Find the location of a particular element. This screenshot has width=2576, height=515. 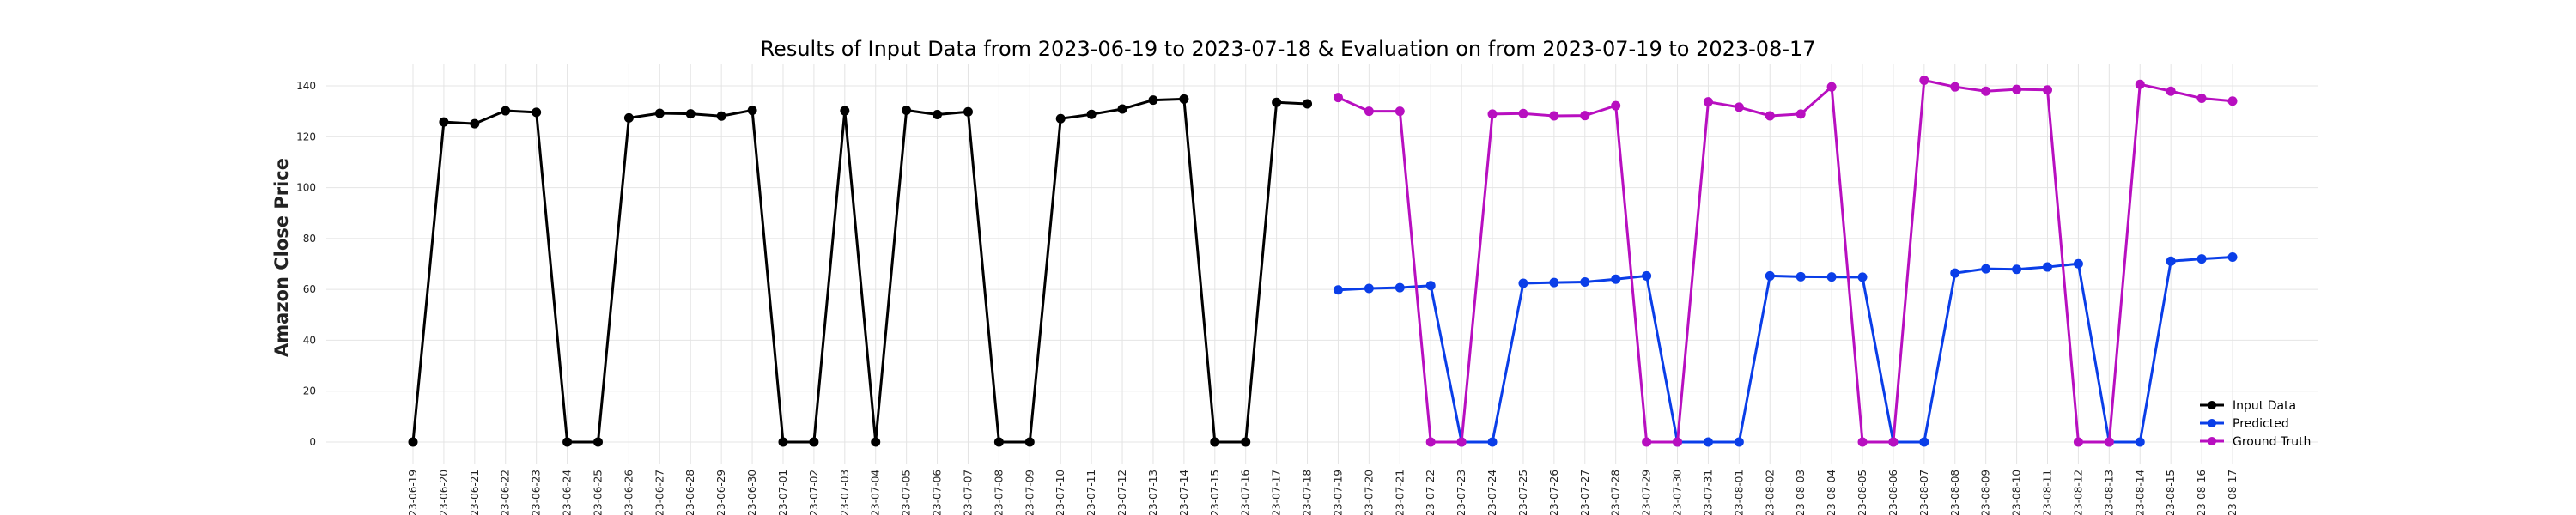

x-tick-label: -23-07-10 is located at coordinates (1060, 492).